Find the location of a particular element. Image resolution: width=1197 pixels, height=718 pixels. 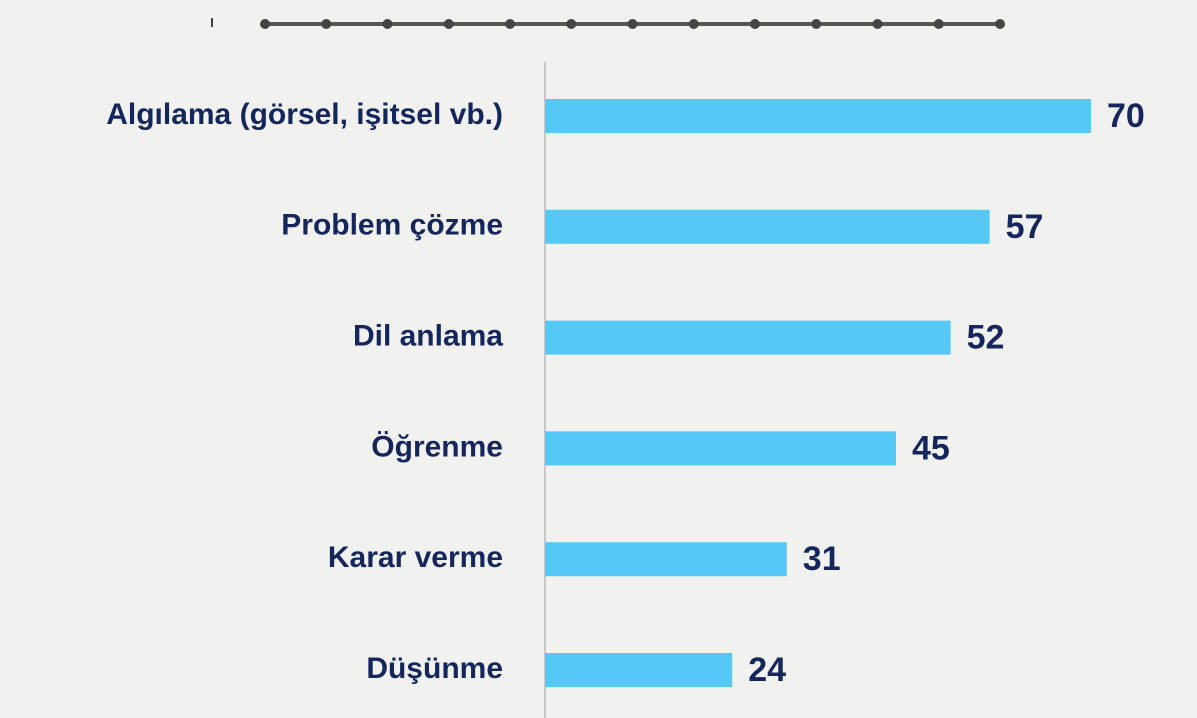

value-label: 52 is located at coordinates (986, 338).